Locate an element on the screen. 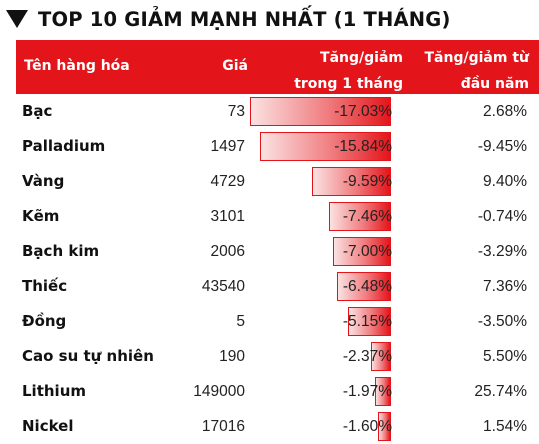 The image size is (539, 444). table-row: Lithium 149000 -1.97% 25.74% is located at coordinates (277, 391).